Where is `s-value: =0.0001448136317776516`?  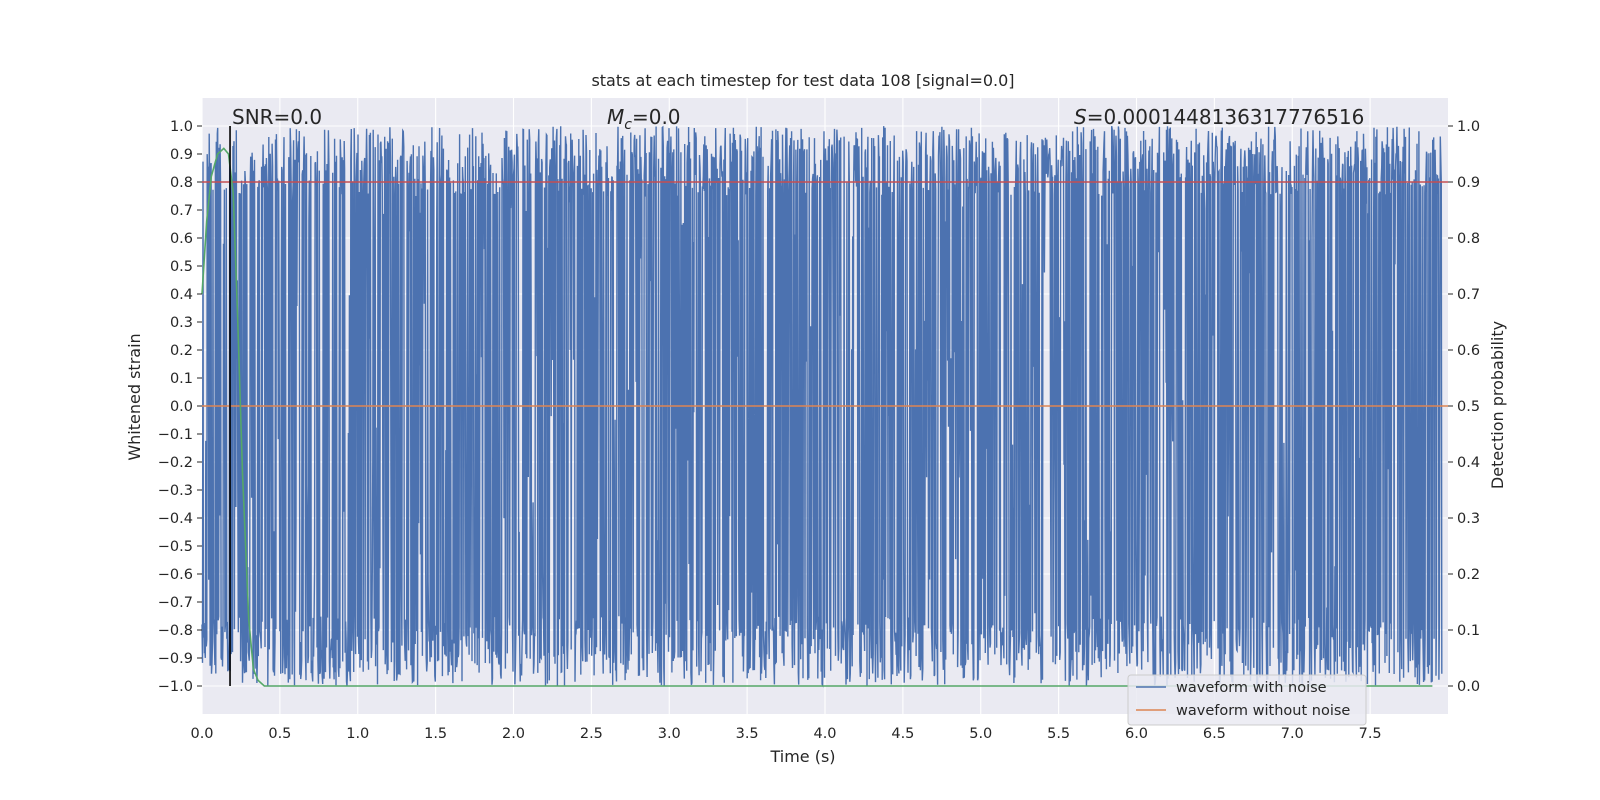
s-value: =0.0001448136317776516 is located at coordinates (1226, 117).